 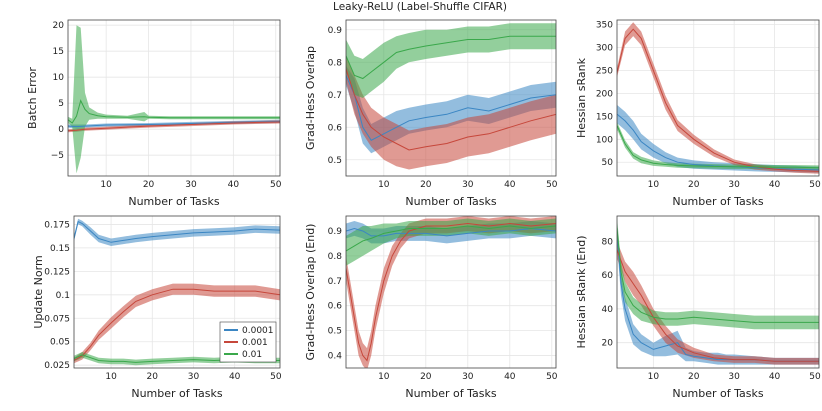 What do you see at coordinates (335, 232) in the screenshot?
I see `y-tick-label: 0.9` at bounding box center [335, 232].